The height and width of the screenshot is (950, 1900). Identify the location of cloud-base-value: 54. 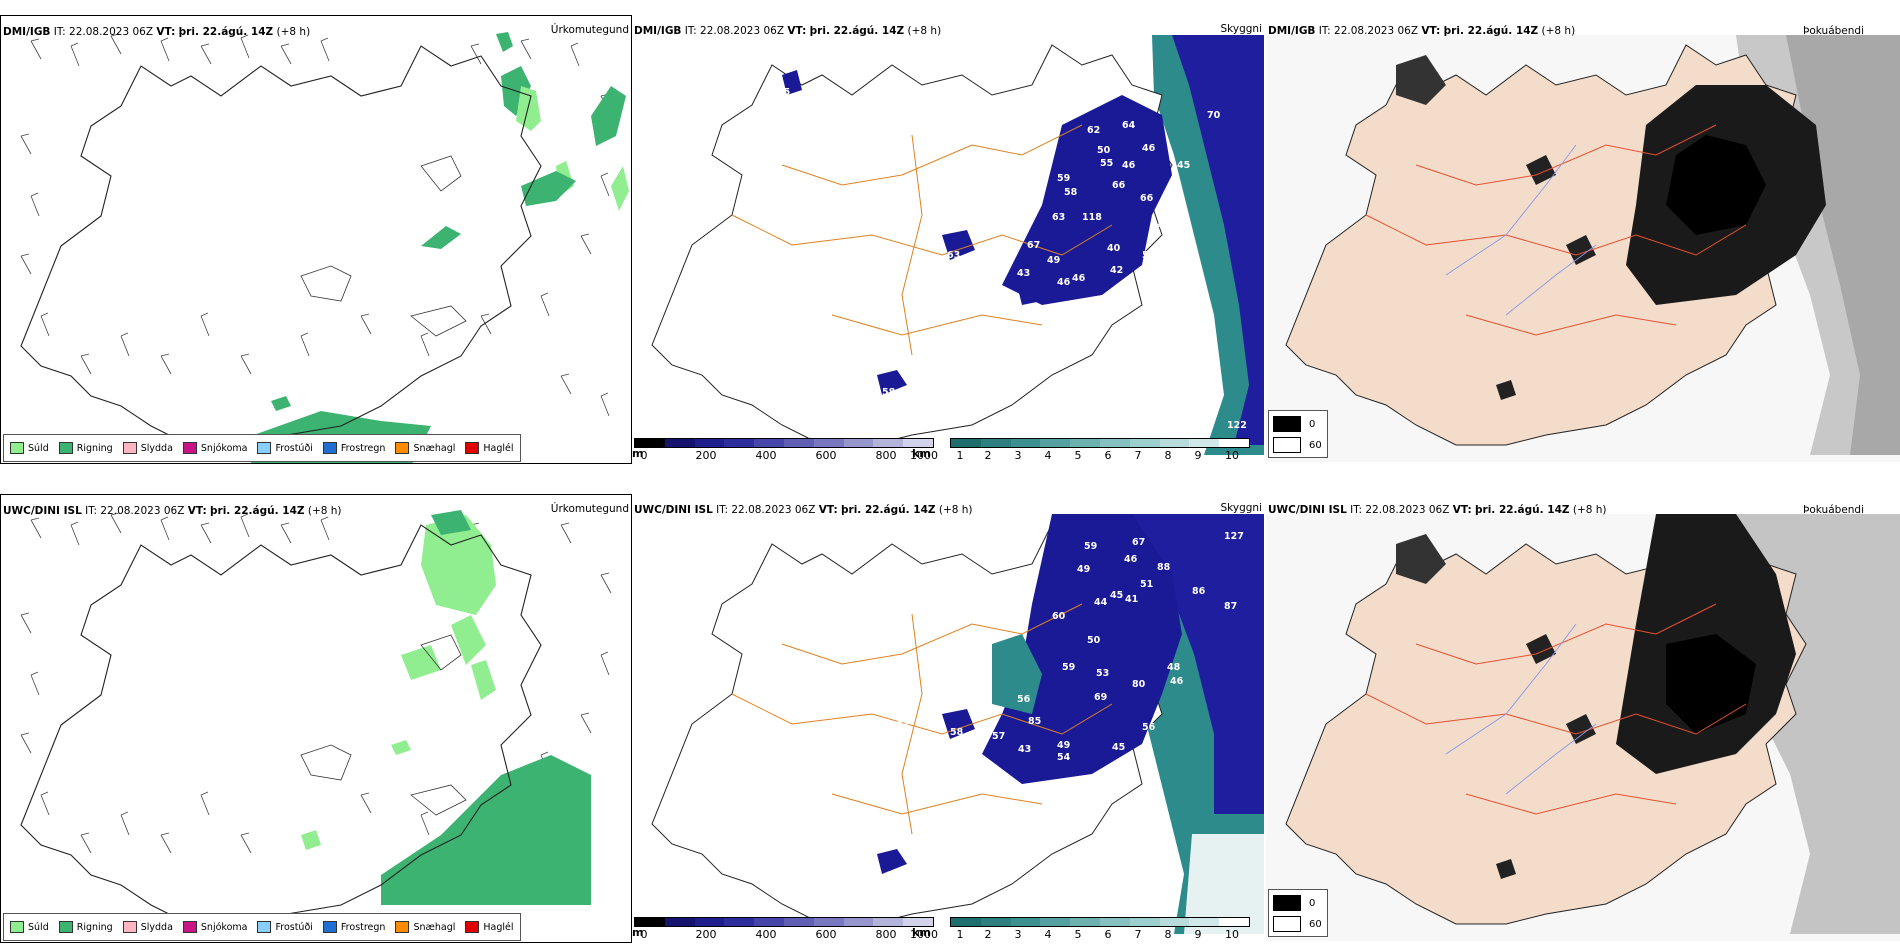
(1064, 757).